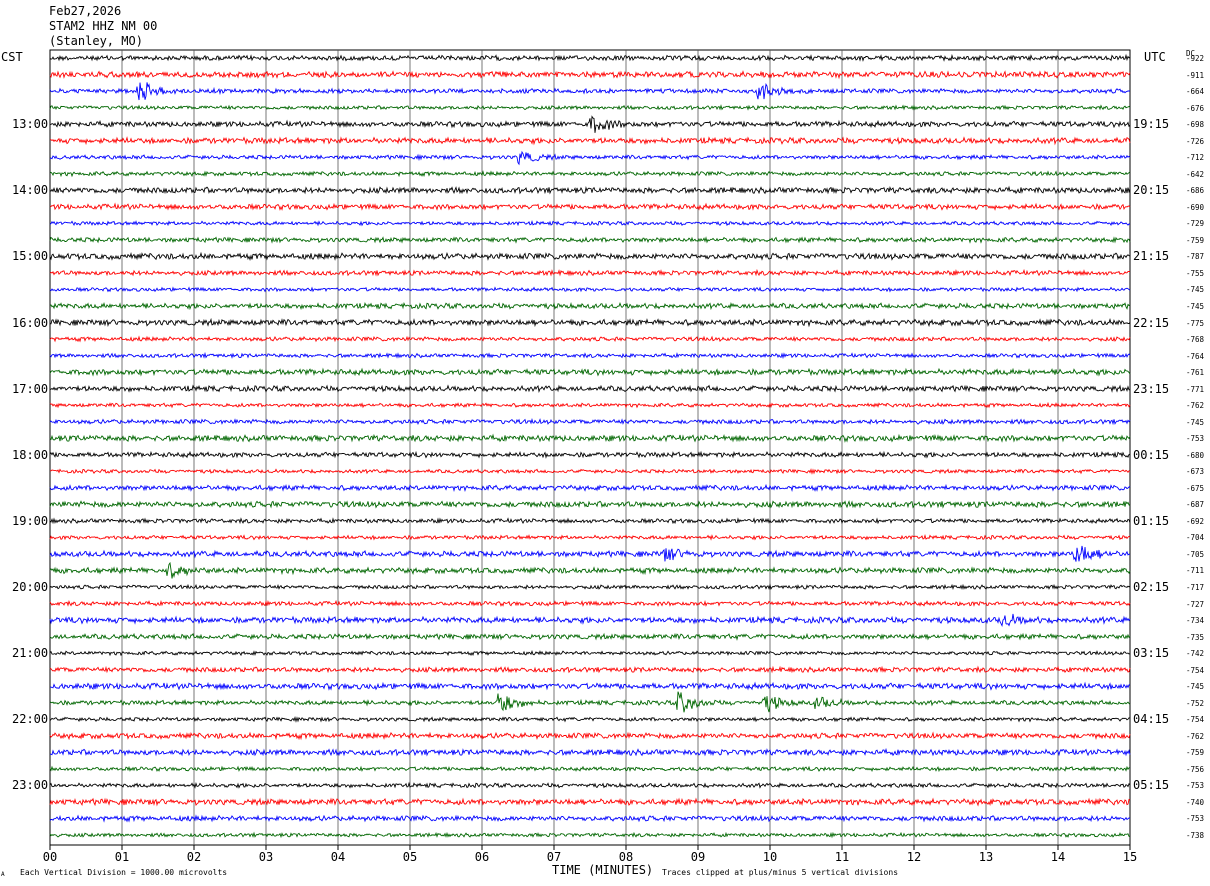 This screenshot has height=886, width=1210. What do you see at coordinates (1195, 521) in the screenshot?
I see `dc-offset-value: -692` at bounding box center [1195, 521].